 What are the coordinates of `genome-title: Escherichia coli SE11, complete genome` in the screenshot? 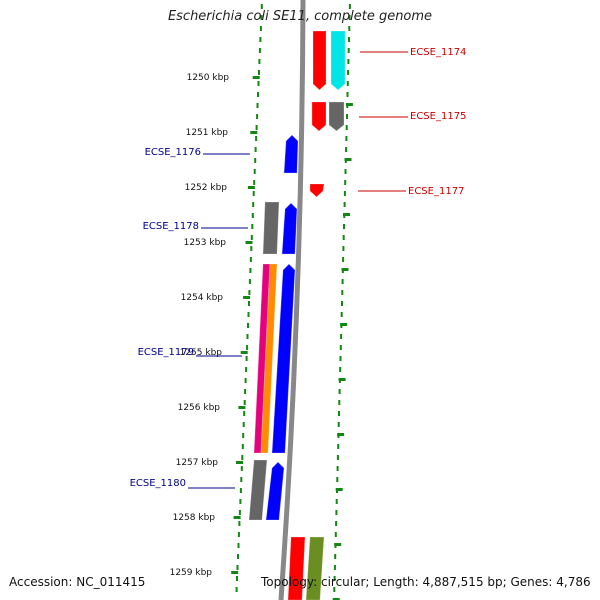 It's located at (300, 16).